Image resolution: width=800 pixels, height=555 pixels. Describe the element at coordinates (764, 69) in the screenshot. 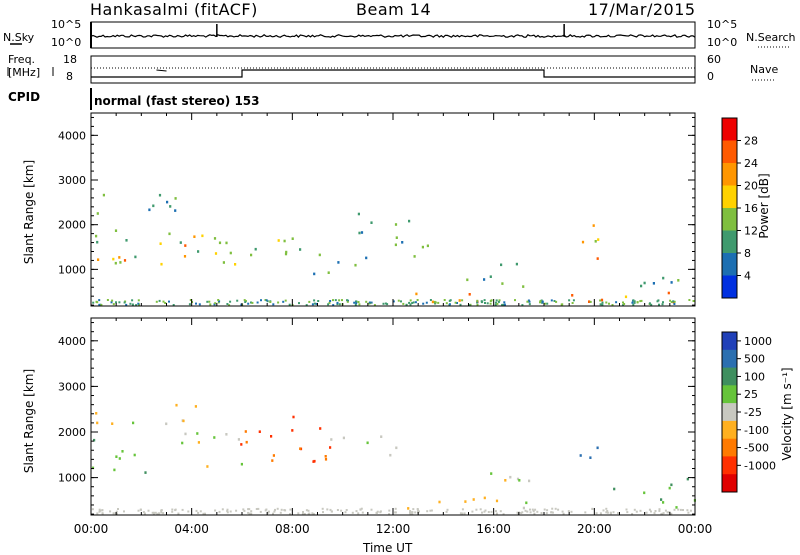

I see `nave-label: Nave` at that location.